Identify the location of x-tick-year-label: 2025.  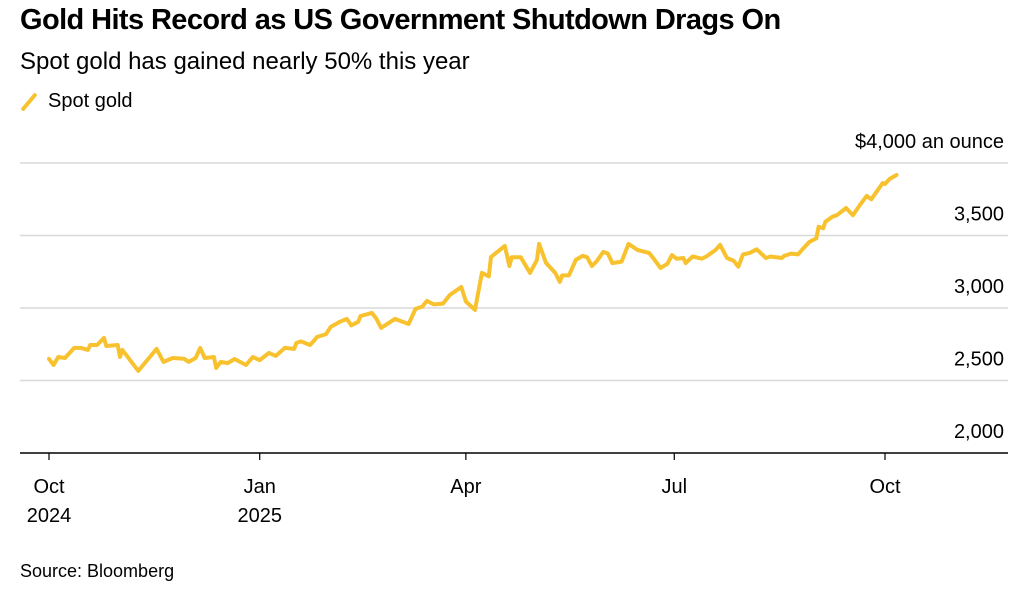
(259, 516).